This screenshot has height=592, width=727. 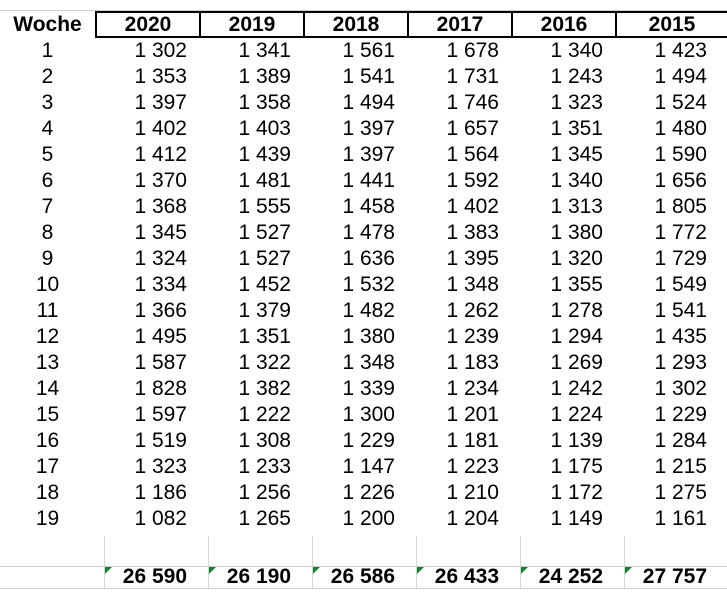 I want to click on week-number-cell: 1, so click(x=47, y=50).